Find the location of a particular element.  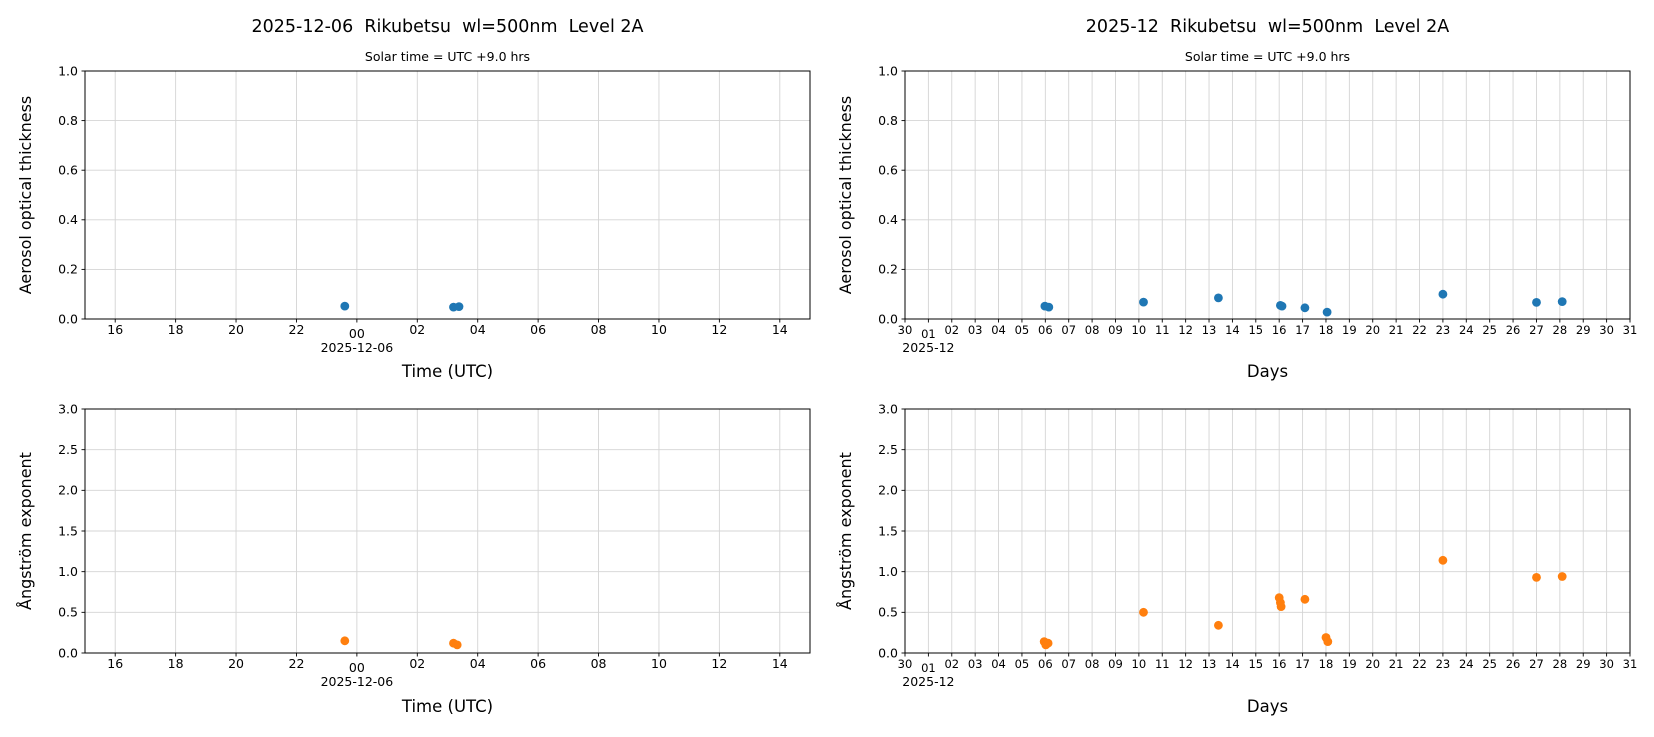

y-tick-label: 2.0 is located at coordinates (888, 490).